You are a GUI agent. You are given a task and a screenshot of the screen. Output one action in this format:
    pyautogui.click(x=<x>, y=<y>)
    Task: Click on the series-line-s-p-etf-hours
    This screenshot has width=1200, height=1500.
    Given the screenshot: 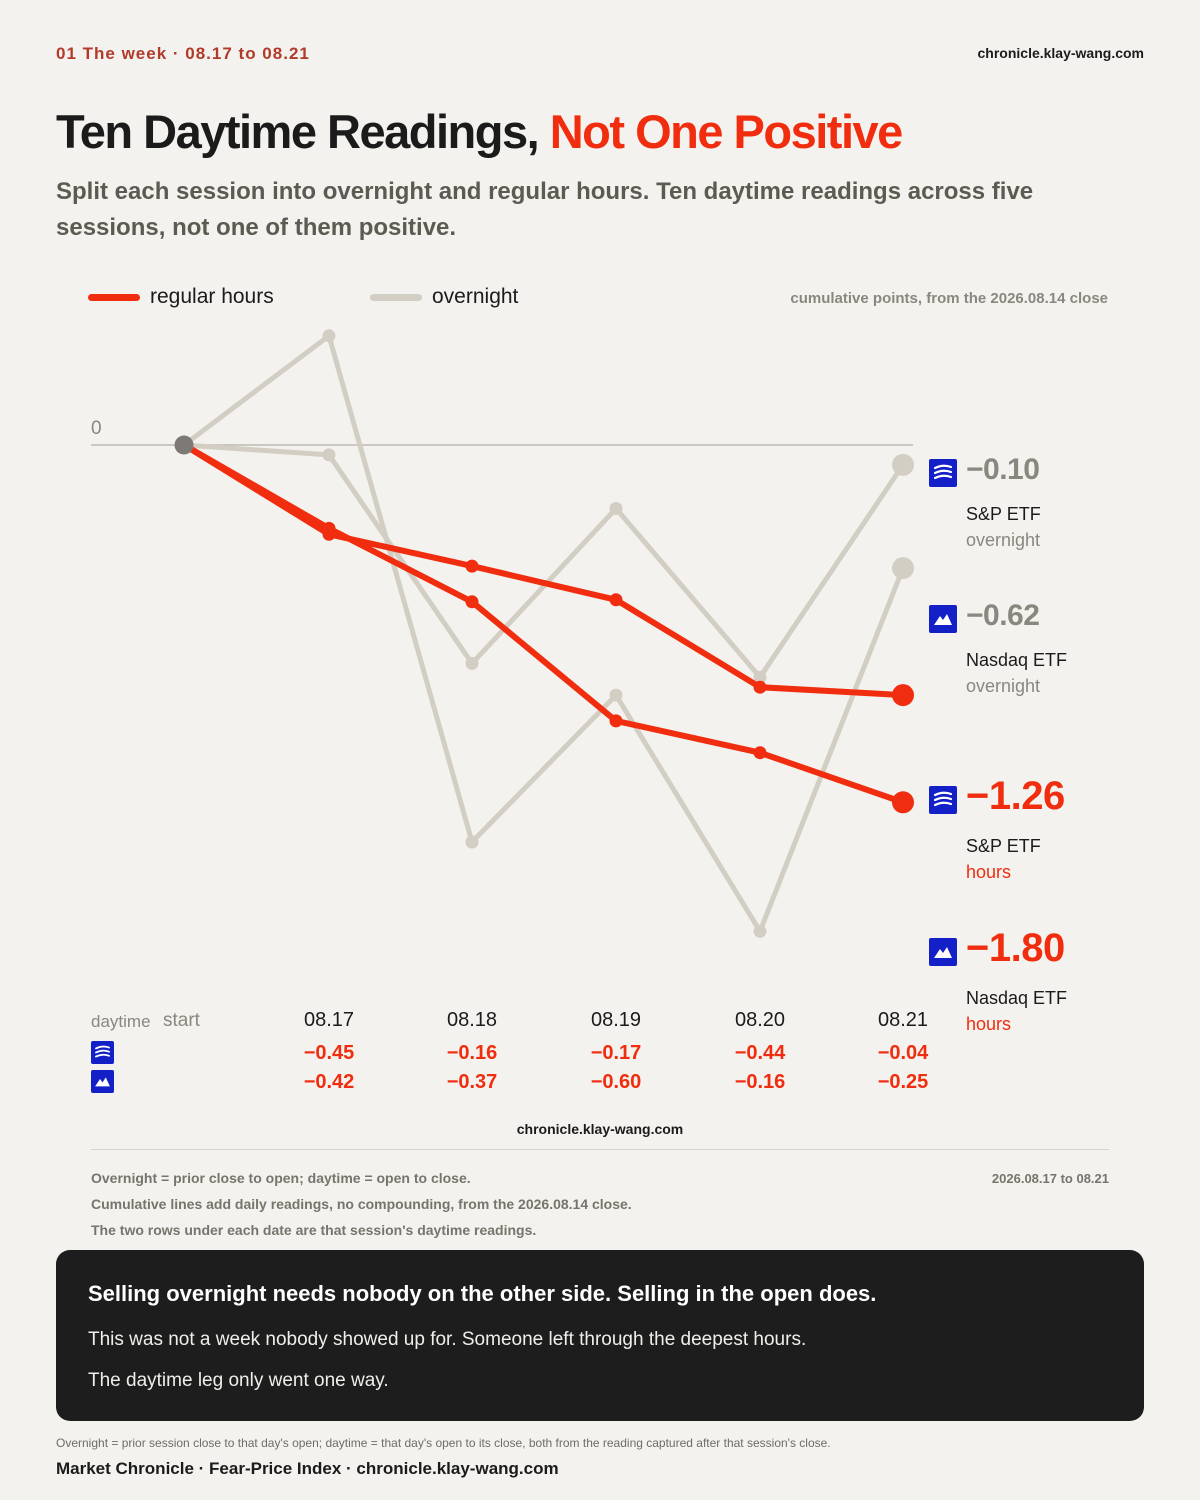 What is the action you would take?
    pyautogui.click(x=543, y=570)
    